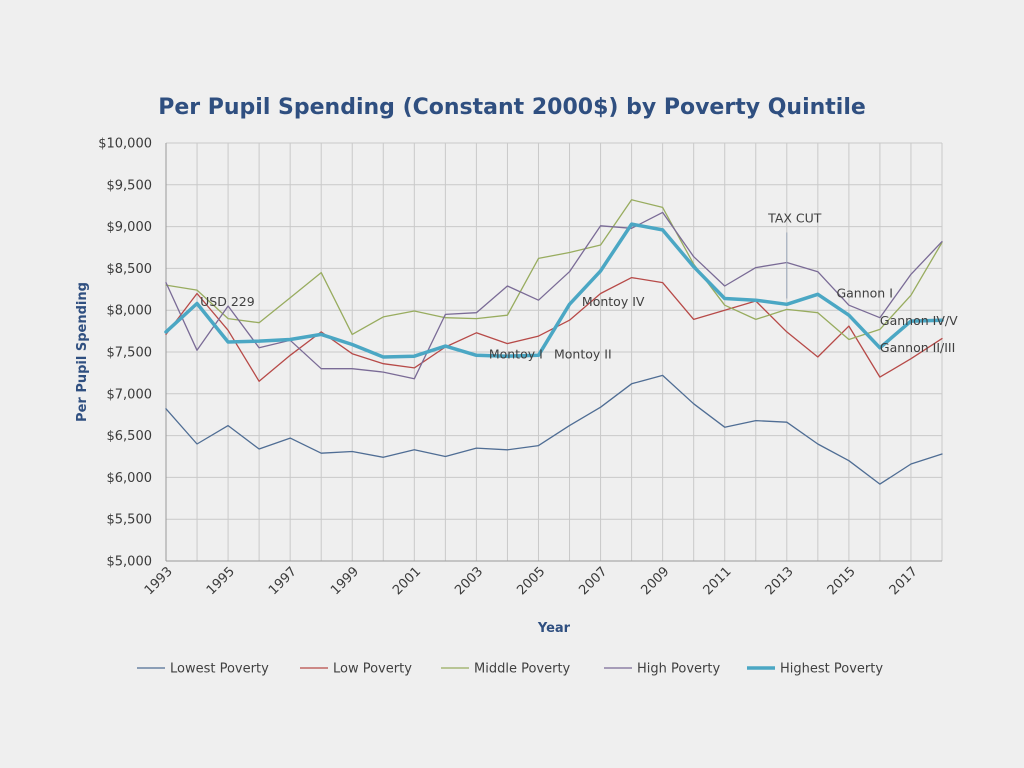  Describe the element at coordinates (130, 353) in the screenshot. I see `y-tick-label: $7,500` at that location.